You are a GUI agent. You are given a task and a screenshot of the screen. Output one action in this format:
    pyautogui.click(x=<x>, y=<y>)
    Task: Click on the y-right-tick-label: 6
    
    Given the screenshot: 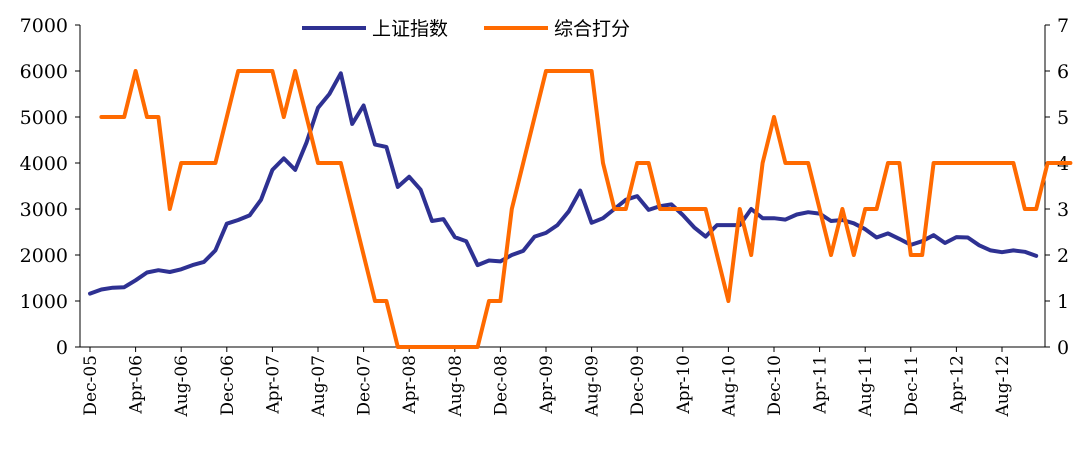 What is the action you would take?
    pyautogui.click(x=1063, y=72)
    